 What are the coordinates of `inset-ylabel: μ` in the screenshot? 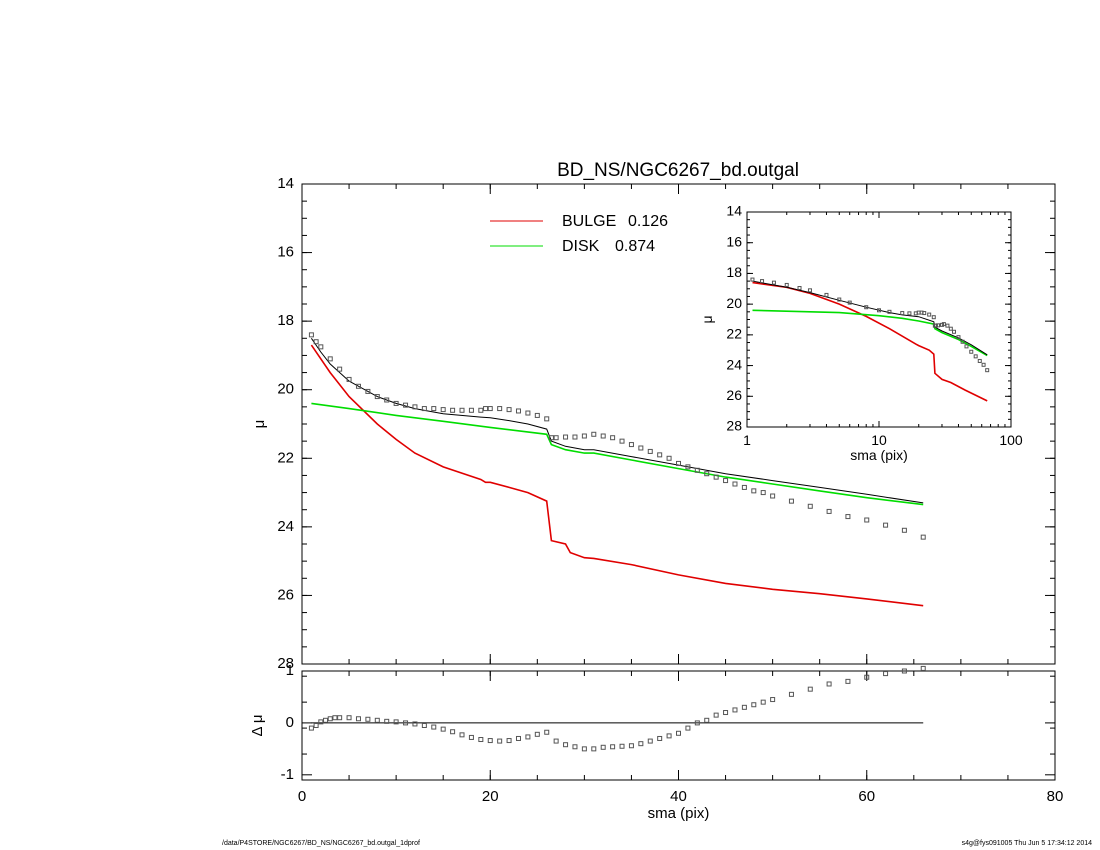 It's located at (707, 319).